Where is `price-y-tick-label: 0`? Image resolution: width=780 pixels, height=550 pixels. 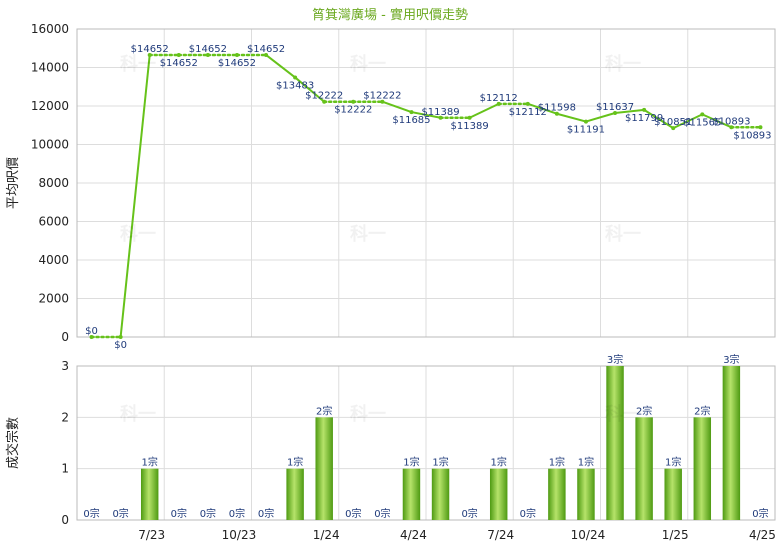 price-y-tick-label: 0 is located at coordinates (65, 337).